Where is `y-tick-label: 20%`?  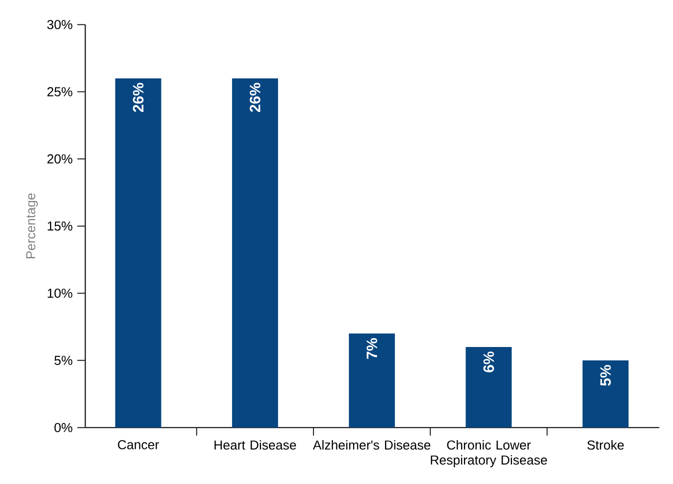 y-tick-label: 20% is located at coordinates (59, 159).